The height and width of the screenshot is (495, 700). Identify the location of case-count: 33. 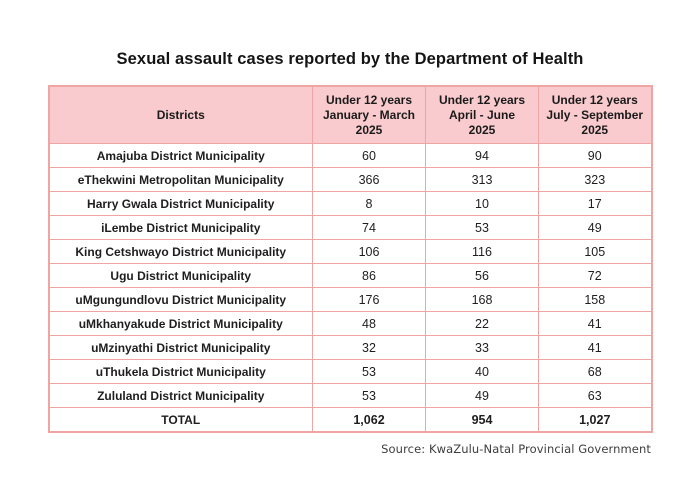
(482, 347).